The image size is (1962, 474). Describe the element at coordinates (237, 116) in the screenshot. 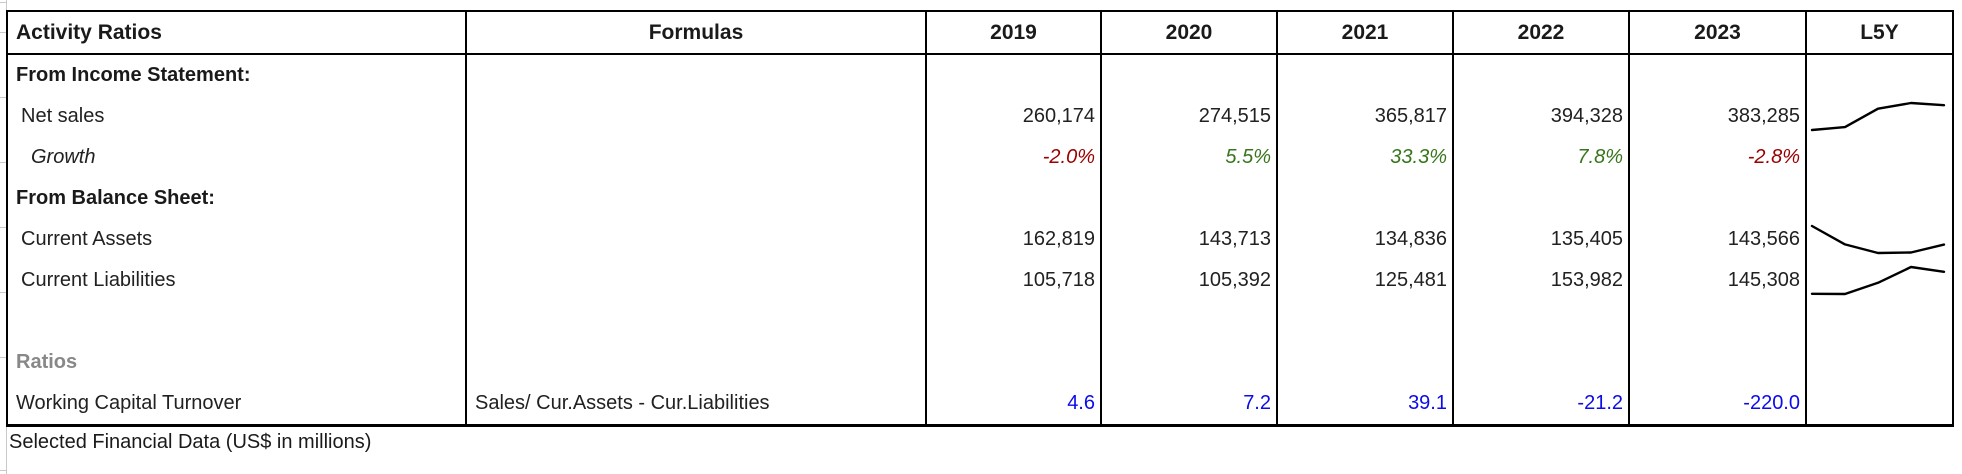

I see `net-sales-label: Net sales` at that location.